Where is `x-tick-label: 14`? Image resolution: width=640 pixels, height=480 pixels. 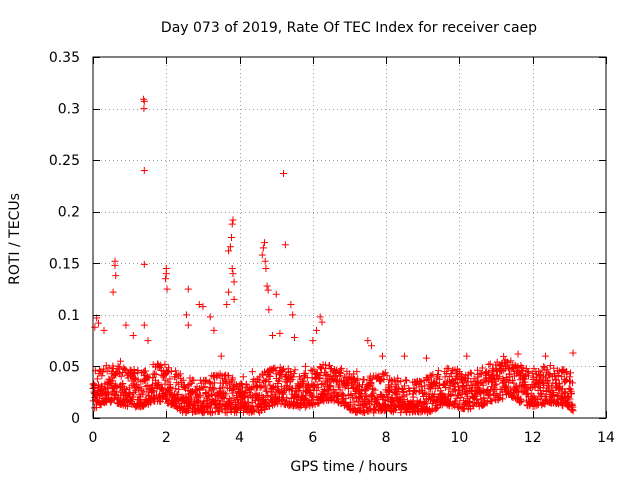
x-tick-label: 14 is located at coordinates (606, 438).